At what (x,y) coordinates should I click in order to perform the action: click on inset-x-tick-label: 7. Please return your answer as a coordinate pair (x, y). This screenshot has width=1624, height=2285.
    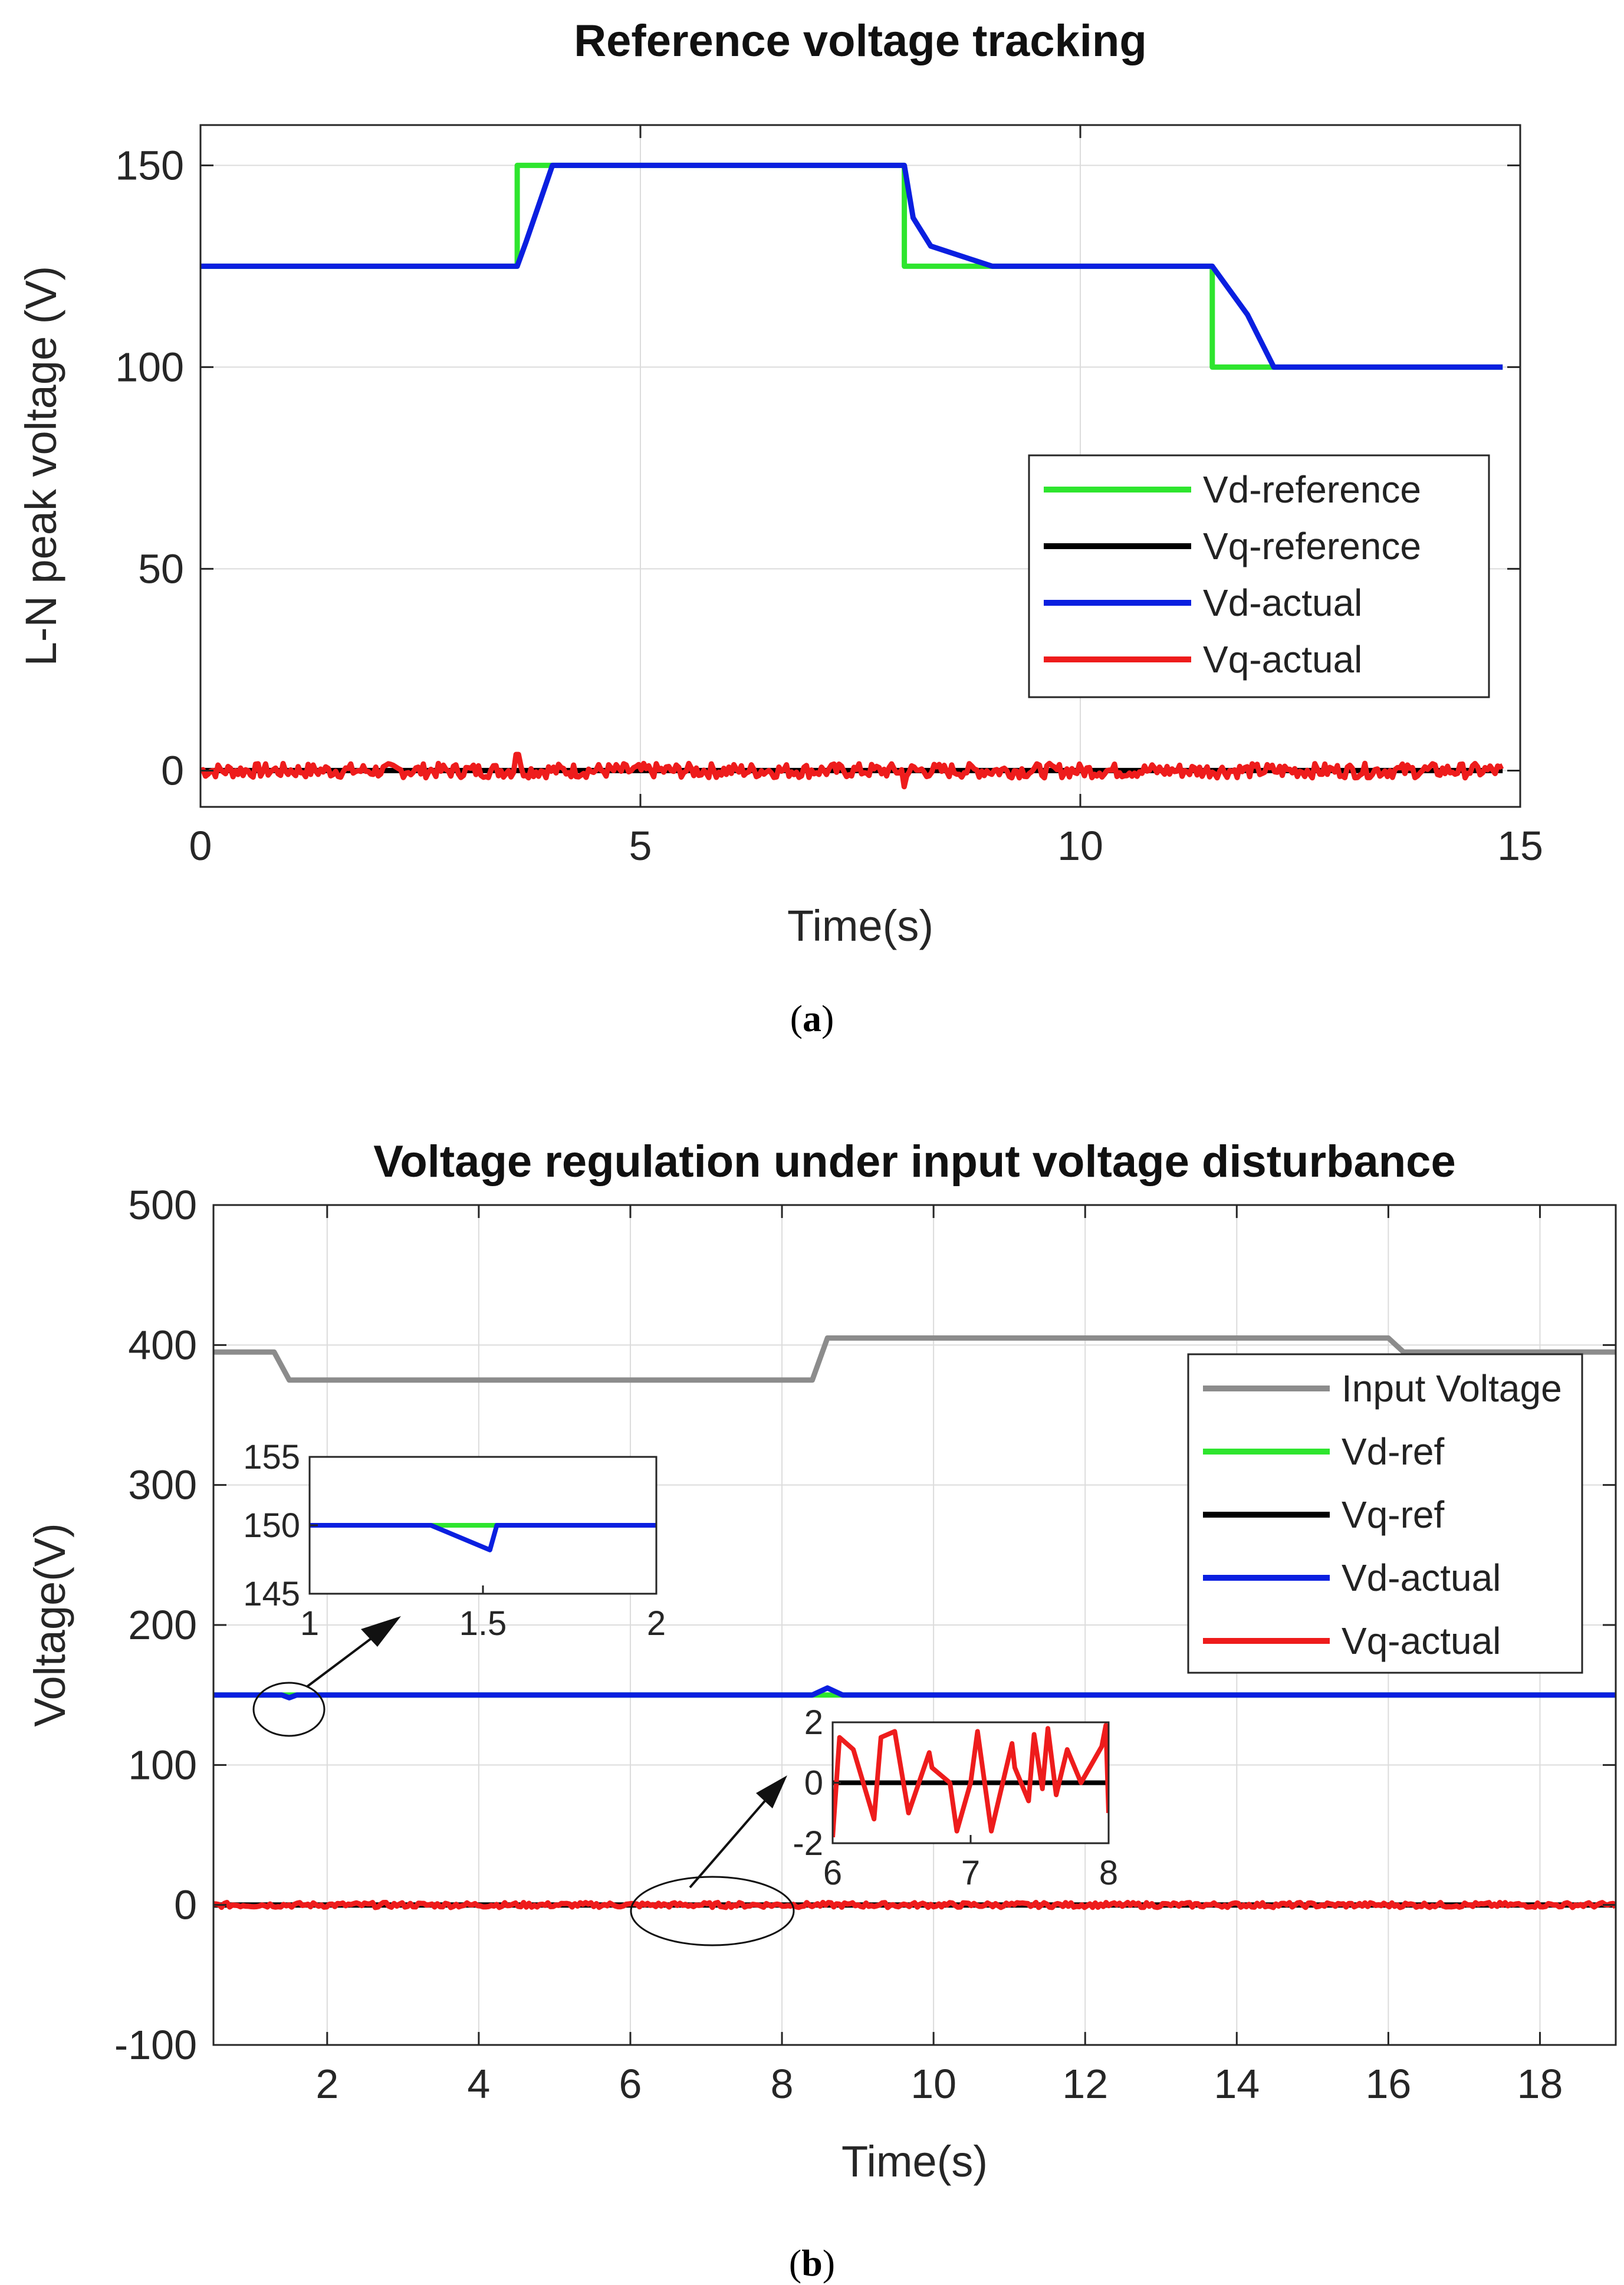
    Looking at the image, I should click on (971, 1873).